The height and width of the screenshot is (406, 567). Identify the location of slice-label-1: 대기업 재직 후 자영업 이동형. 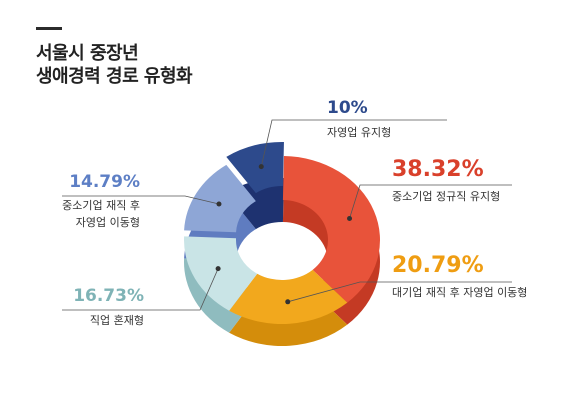
(459, 292).